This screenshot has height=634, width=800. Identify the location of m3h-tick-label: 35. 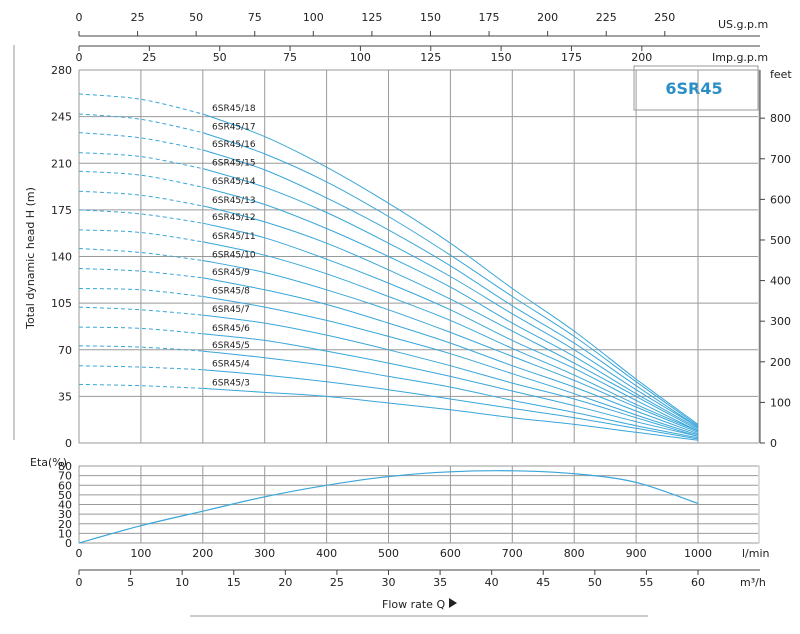
(440, 582).